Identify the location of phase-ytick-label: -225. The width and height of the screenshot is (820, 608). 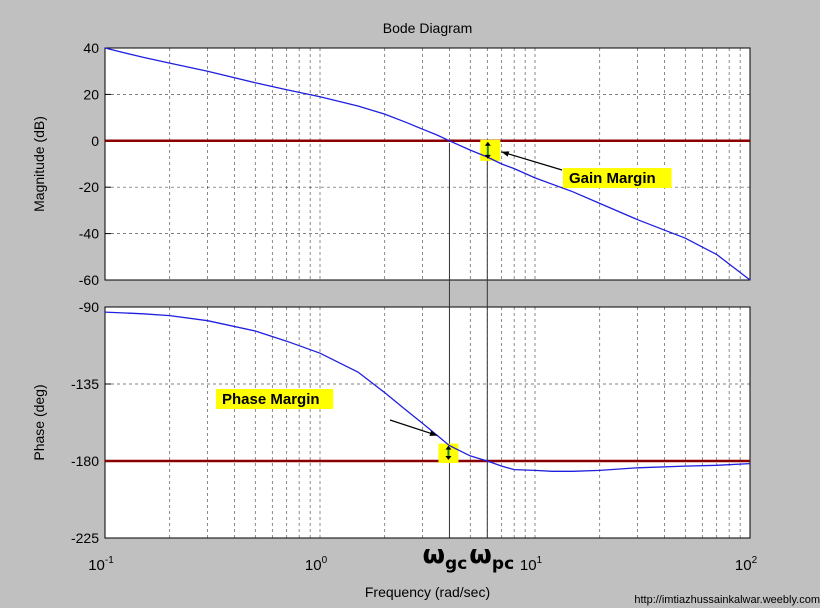
(85, 538).